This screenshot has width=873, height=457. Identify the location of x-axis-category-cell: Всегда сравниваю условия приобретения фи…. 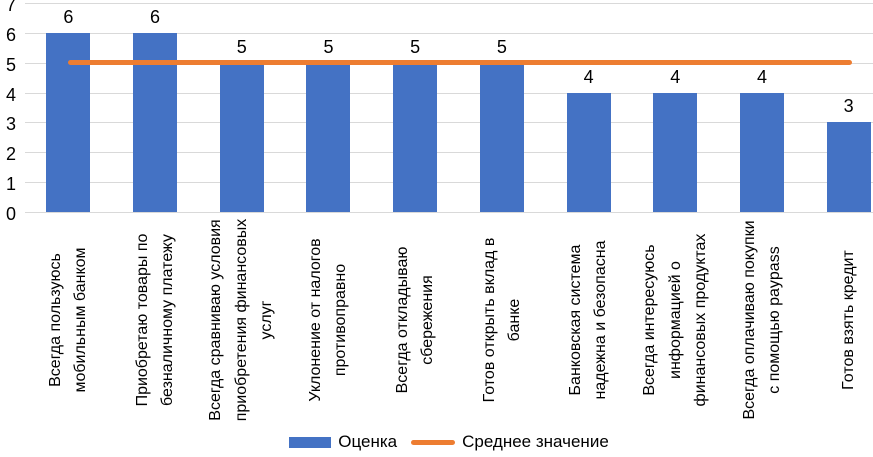
(241, 320).